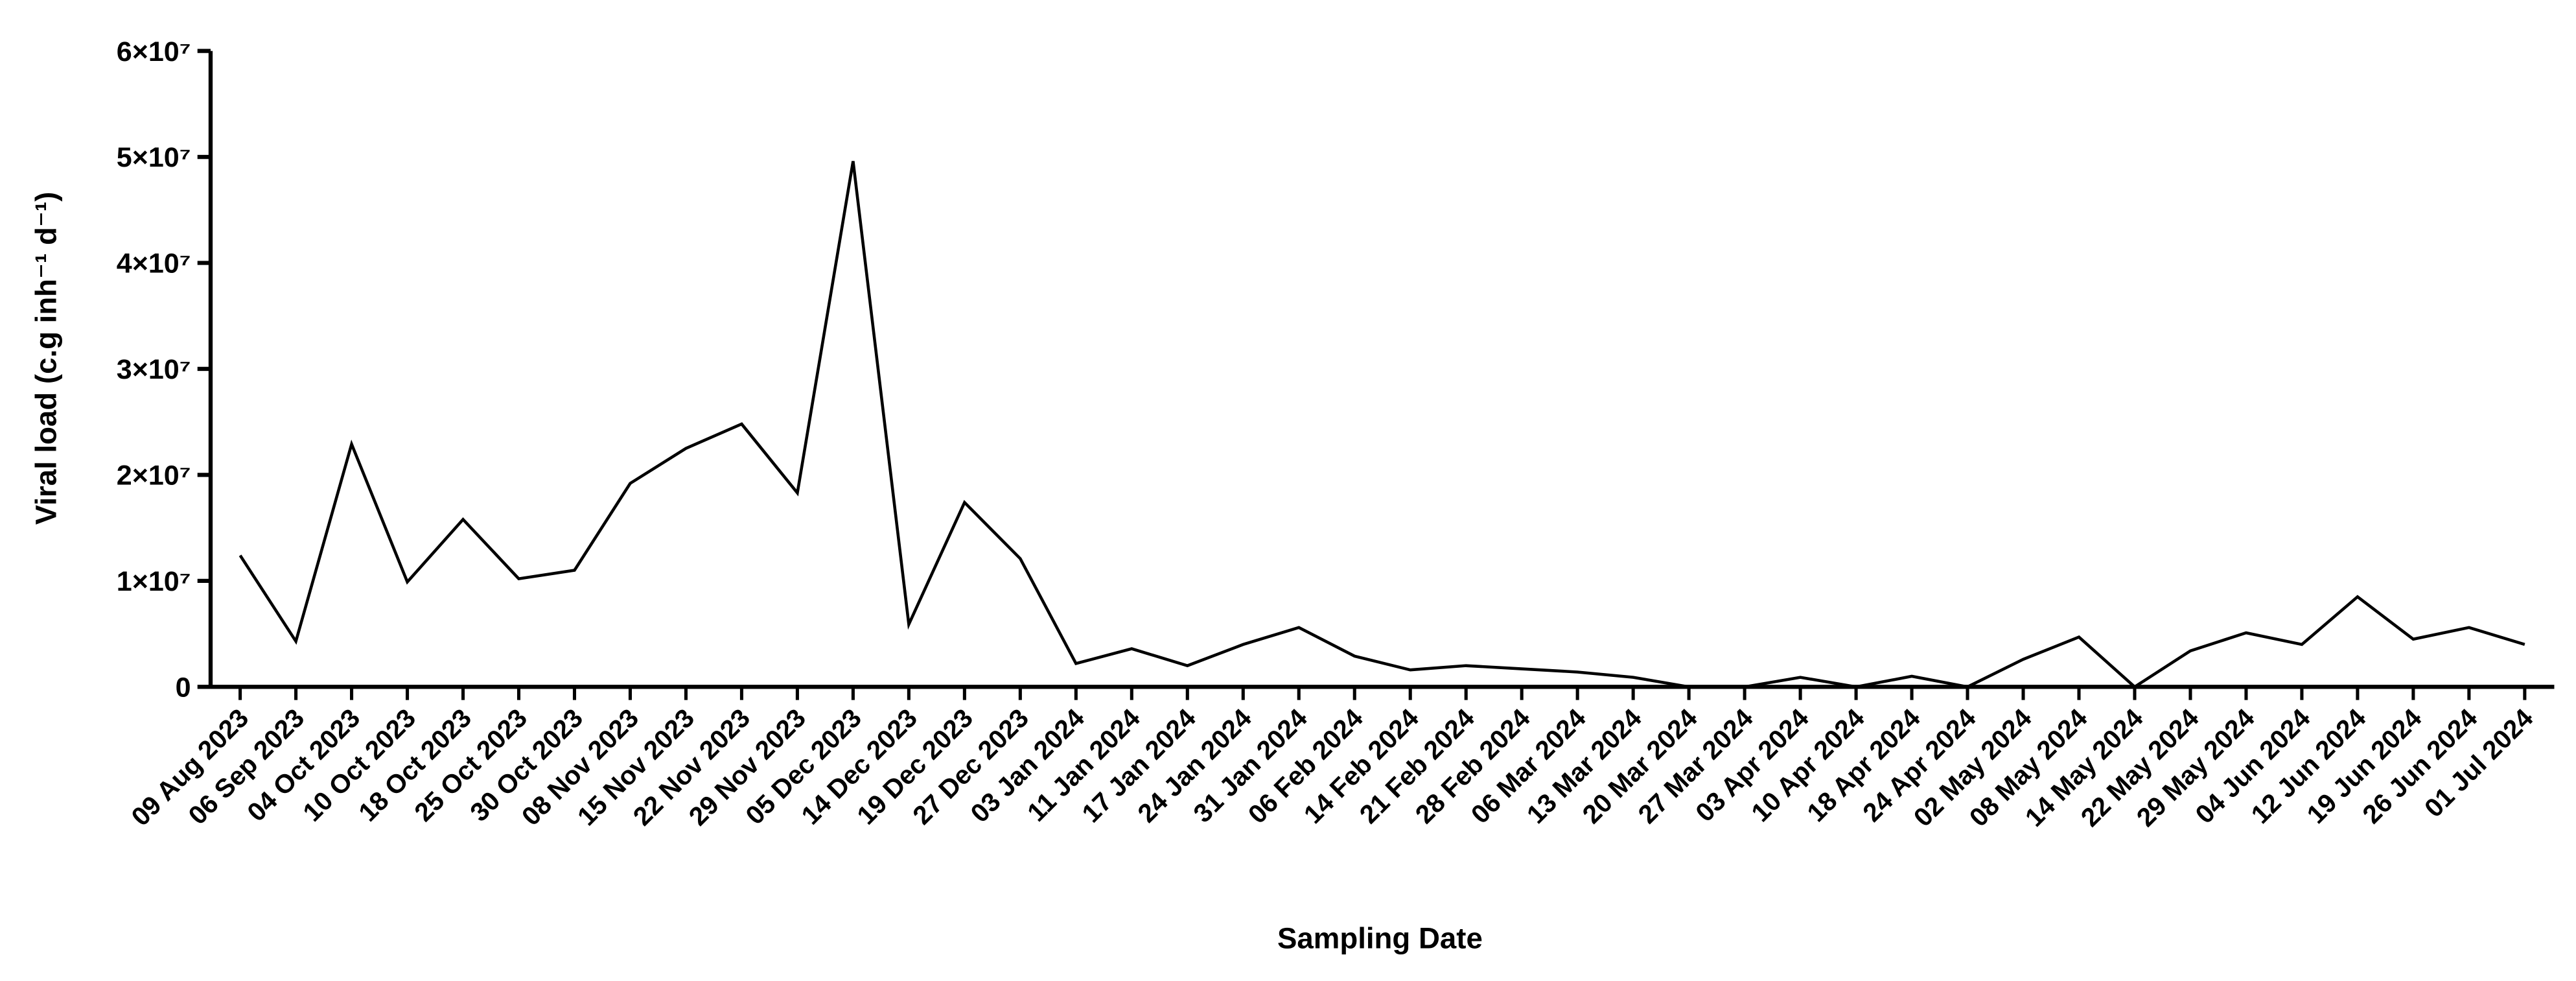 This screenshot has width=2576, height=981. I want to click on y-tick-label: 6×10⁷, so click(154, 51).